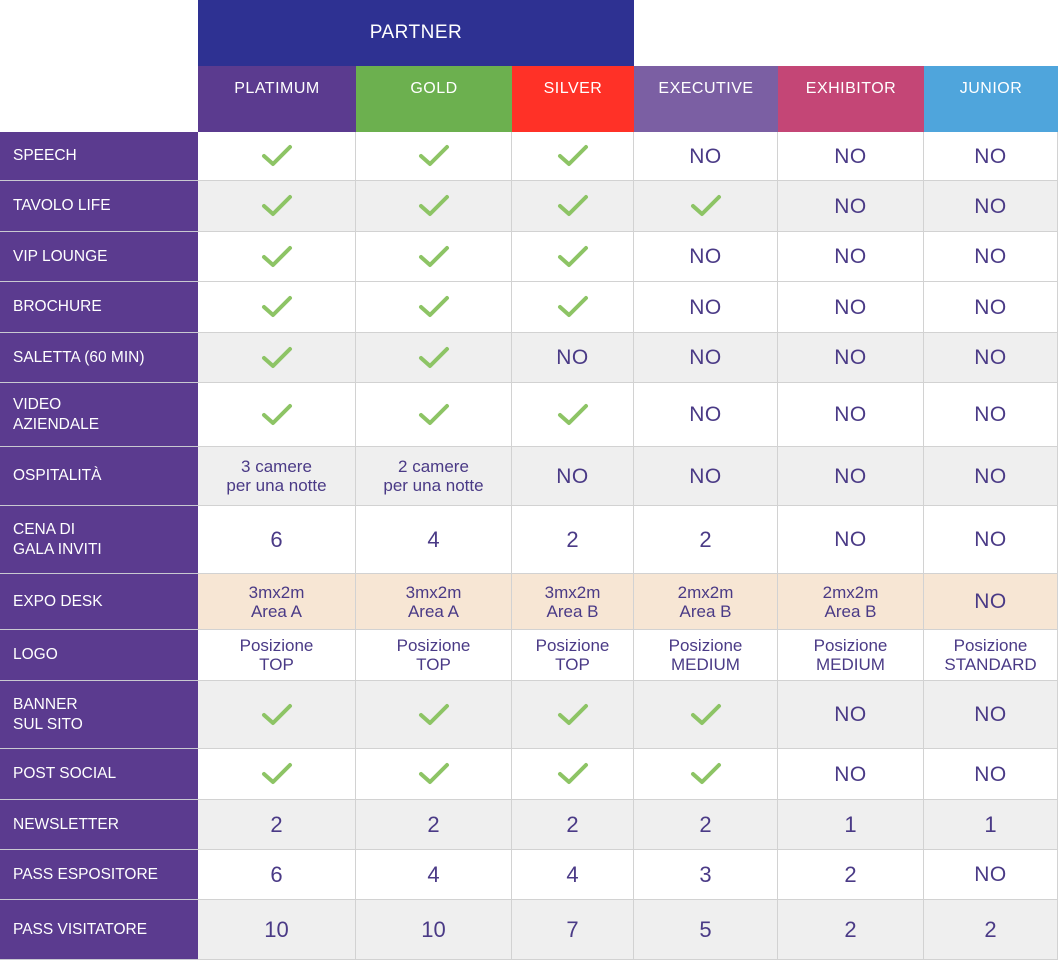 This screenshot has width=1058, height=960. I want to click on table-cell: 3 camere per una notte, so click(277, 476).